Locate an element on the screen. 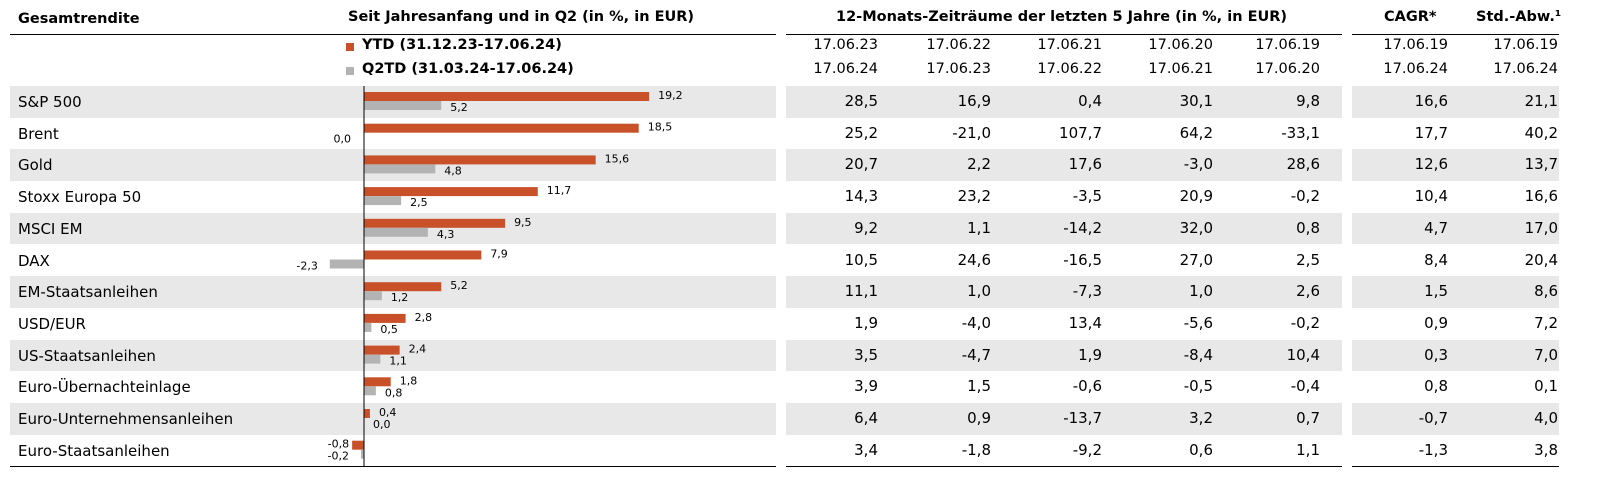  row-label: Euro-Staatsanleihen is located at coordinates (94, 450).